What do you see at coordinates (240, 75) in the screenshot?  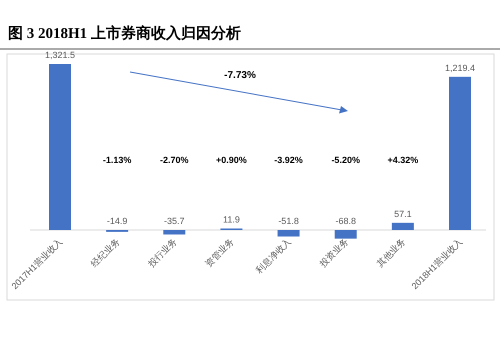 I see `annotation: -7.73%` at bounding box center [240, 75].